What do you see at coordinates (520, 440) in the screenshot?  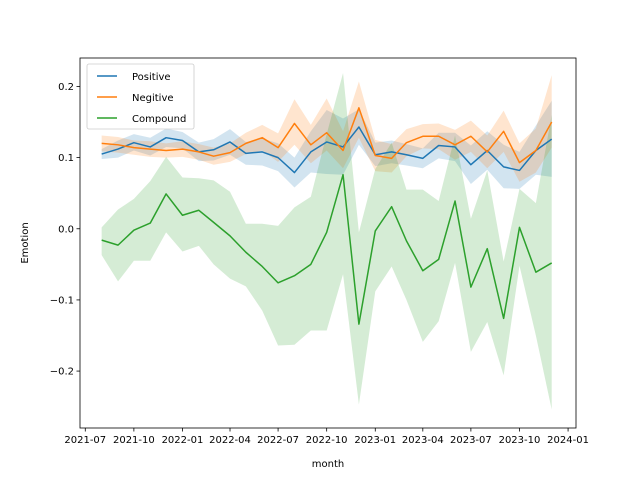 I see `x-tick-label: 2023-10` at bounding box center [520, 440].